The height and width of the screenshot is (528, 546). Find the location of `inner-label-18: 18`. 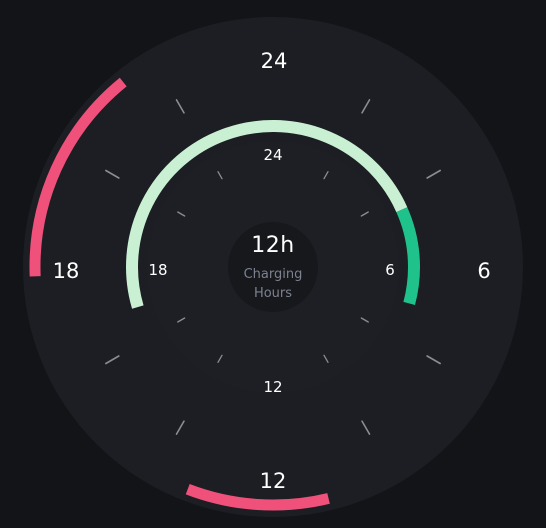

inner-label-18: 18 is located at coordinates (157, 270).